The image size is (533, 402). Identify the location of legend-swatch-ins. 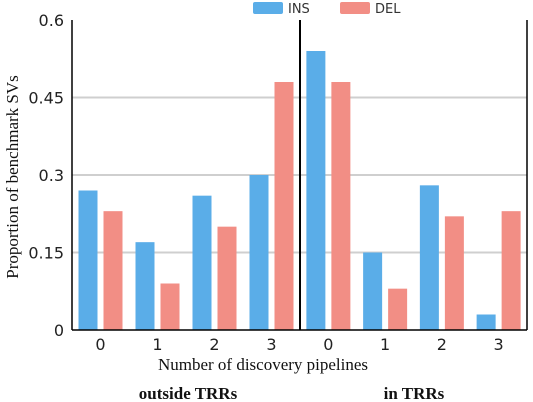
(268, 8).